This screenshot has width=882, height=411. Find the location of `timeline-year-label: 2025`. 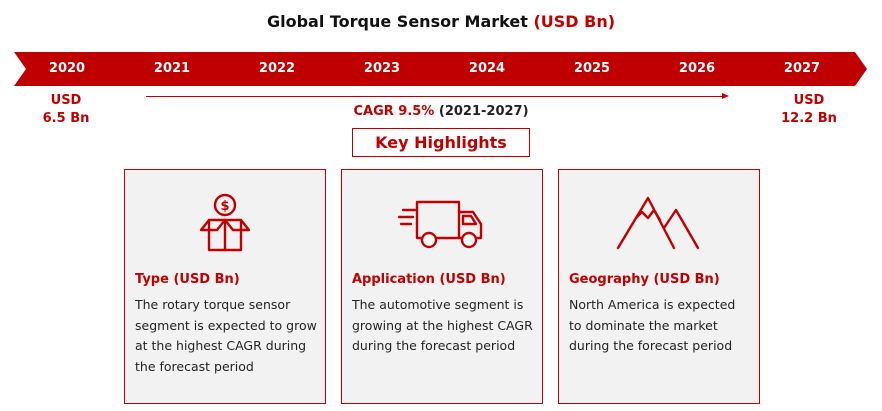

timeline-year-label: 2025 is located at coordinates (592, 68).